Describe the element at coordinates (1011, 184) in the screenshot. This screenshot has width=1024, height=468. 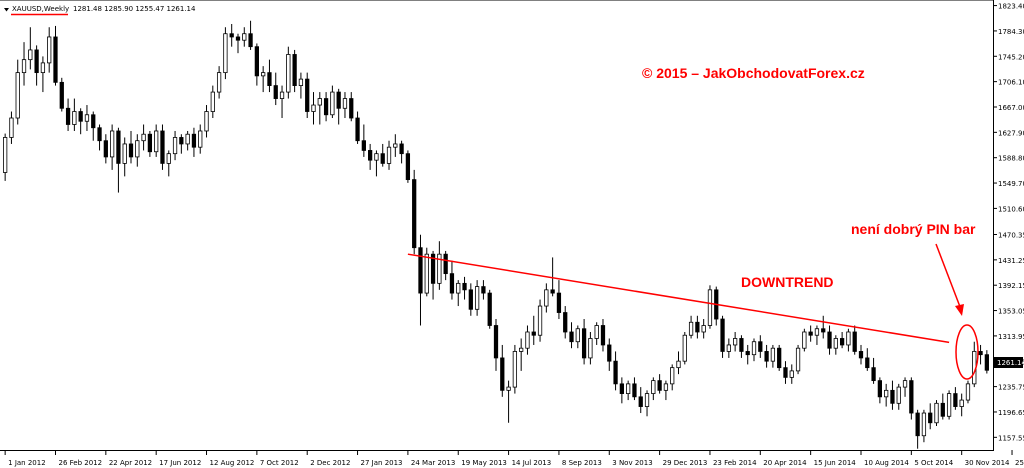
I see `price-tick-label: 1549.70` at that location.